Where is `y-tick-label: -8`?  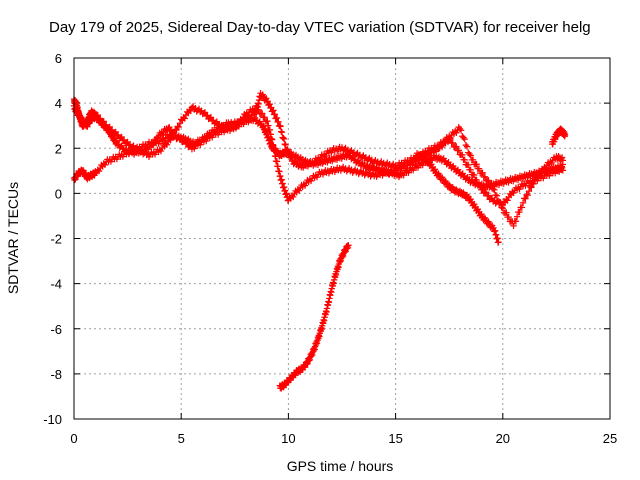 y-tick-label: -8 is located at coordinates (56, 374).